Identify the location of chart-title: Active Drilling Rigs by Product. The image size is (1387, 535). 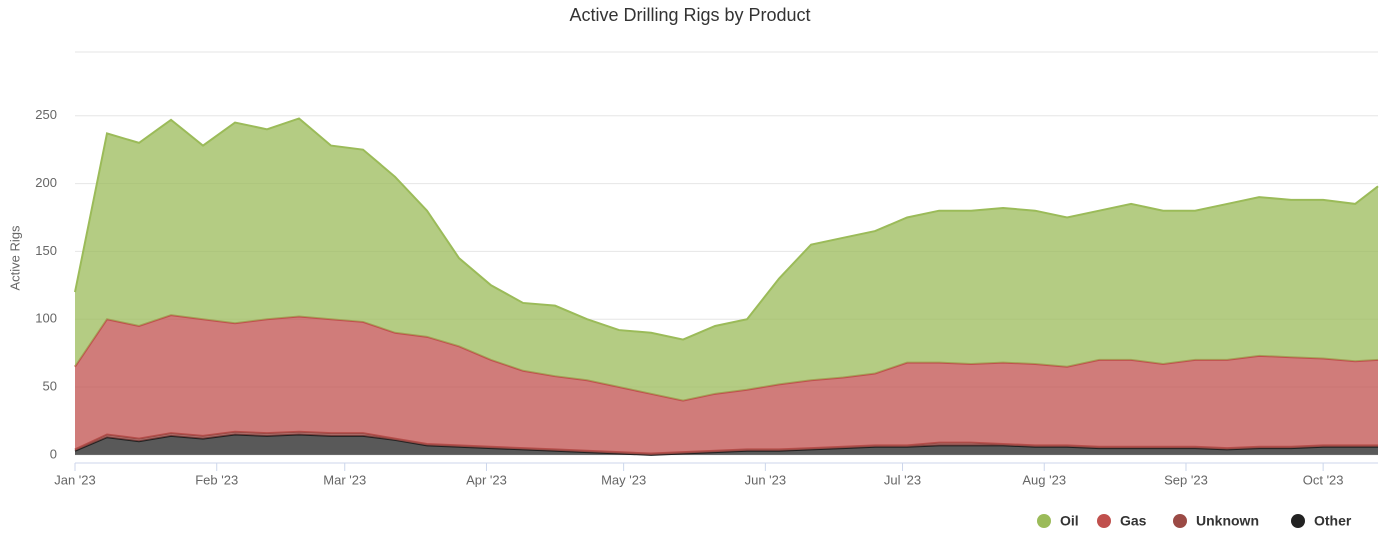
(689, 15).